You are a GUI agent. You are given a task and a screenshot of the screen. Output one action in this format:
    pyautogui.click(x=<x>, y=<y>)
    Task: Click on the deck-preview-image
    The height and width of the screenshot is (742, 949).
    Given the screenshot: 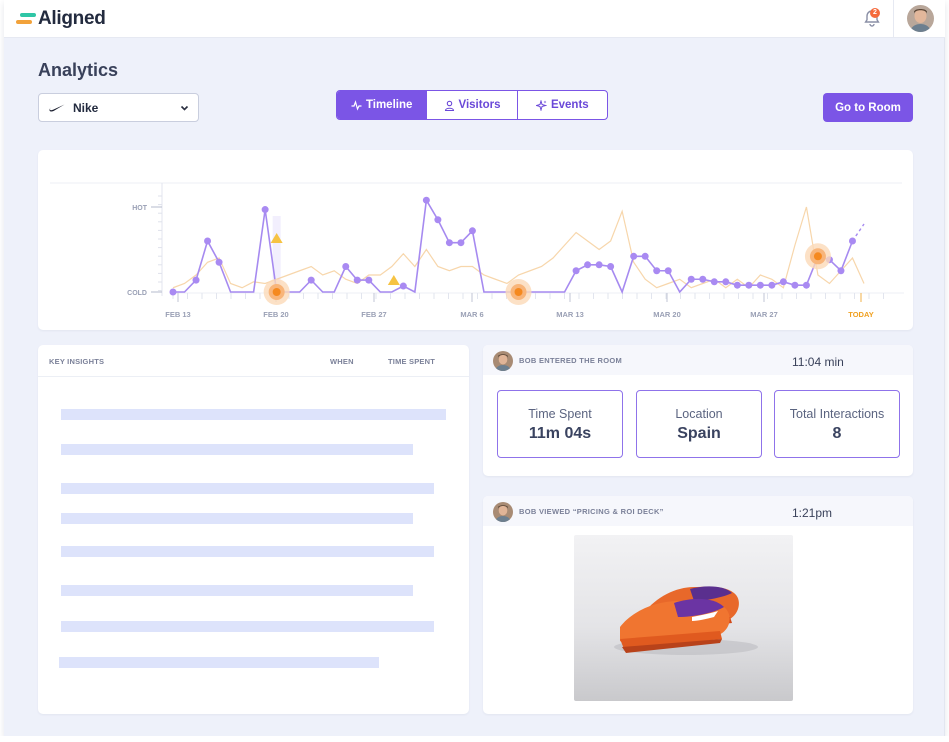 What is the action you would take?
    pyautogui.click(x=683, y=618)
    